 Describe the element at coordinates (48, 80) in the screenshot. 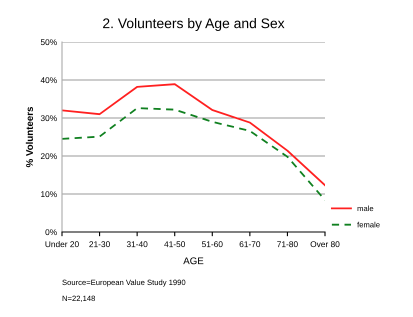

I see `y-tick-label: 40%` at that location.